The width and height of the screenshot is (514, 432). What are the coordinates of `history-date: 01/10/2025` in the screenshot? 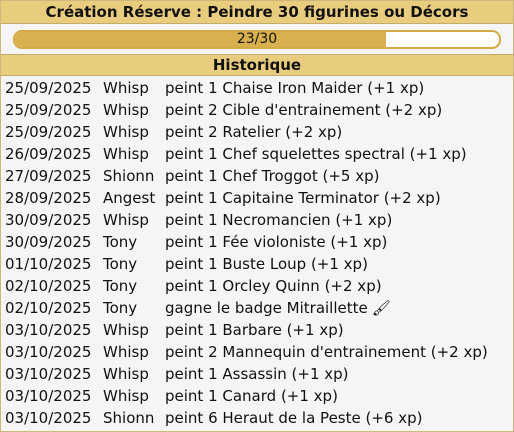 It's located at (48, 264).